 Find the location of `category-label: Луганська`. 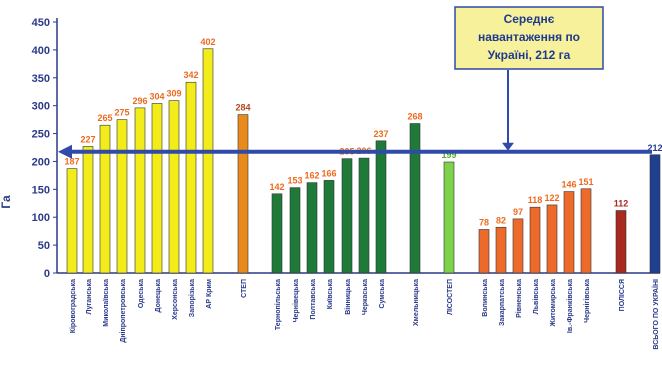

category-label: Луганська is located at coordinates (89, 297).